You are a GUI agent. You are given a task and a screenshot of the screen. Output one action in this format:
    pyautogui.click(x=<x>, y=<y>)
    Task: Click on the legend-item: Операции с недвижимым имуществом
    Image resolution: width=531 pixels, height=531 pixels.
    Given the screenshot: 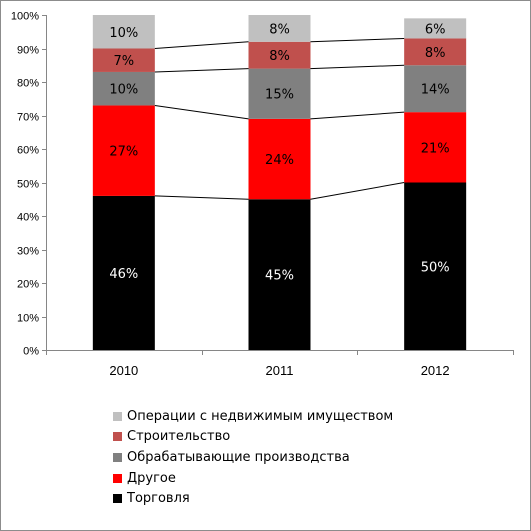 What is the action you would take?
    pyautogui.click(x=253, y=416)
    